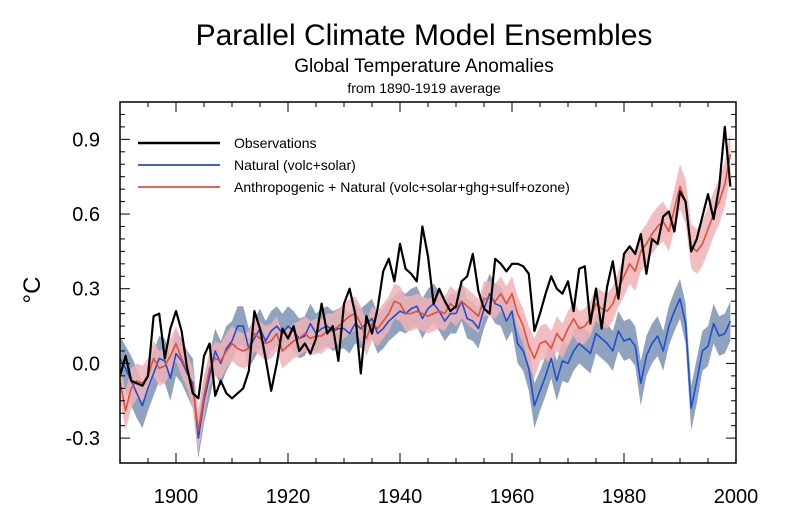 The image size is (795, 520). What do you see at coordinates (288, 497) in the screenshot?
I see `x-tick-label: 1920` at bounding box center [288, 497].